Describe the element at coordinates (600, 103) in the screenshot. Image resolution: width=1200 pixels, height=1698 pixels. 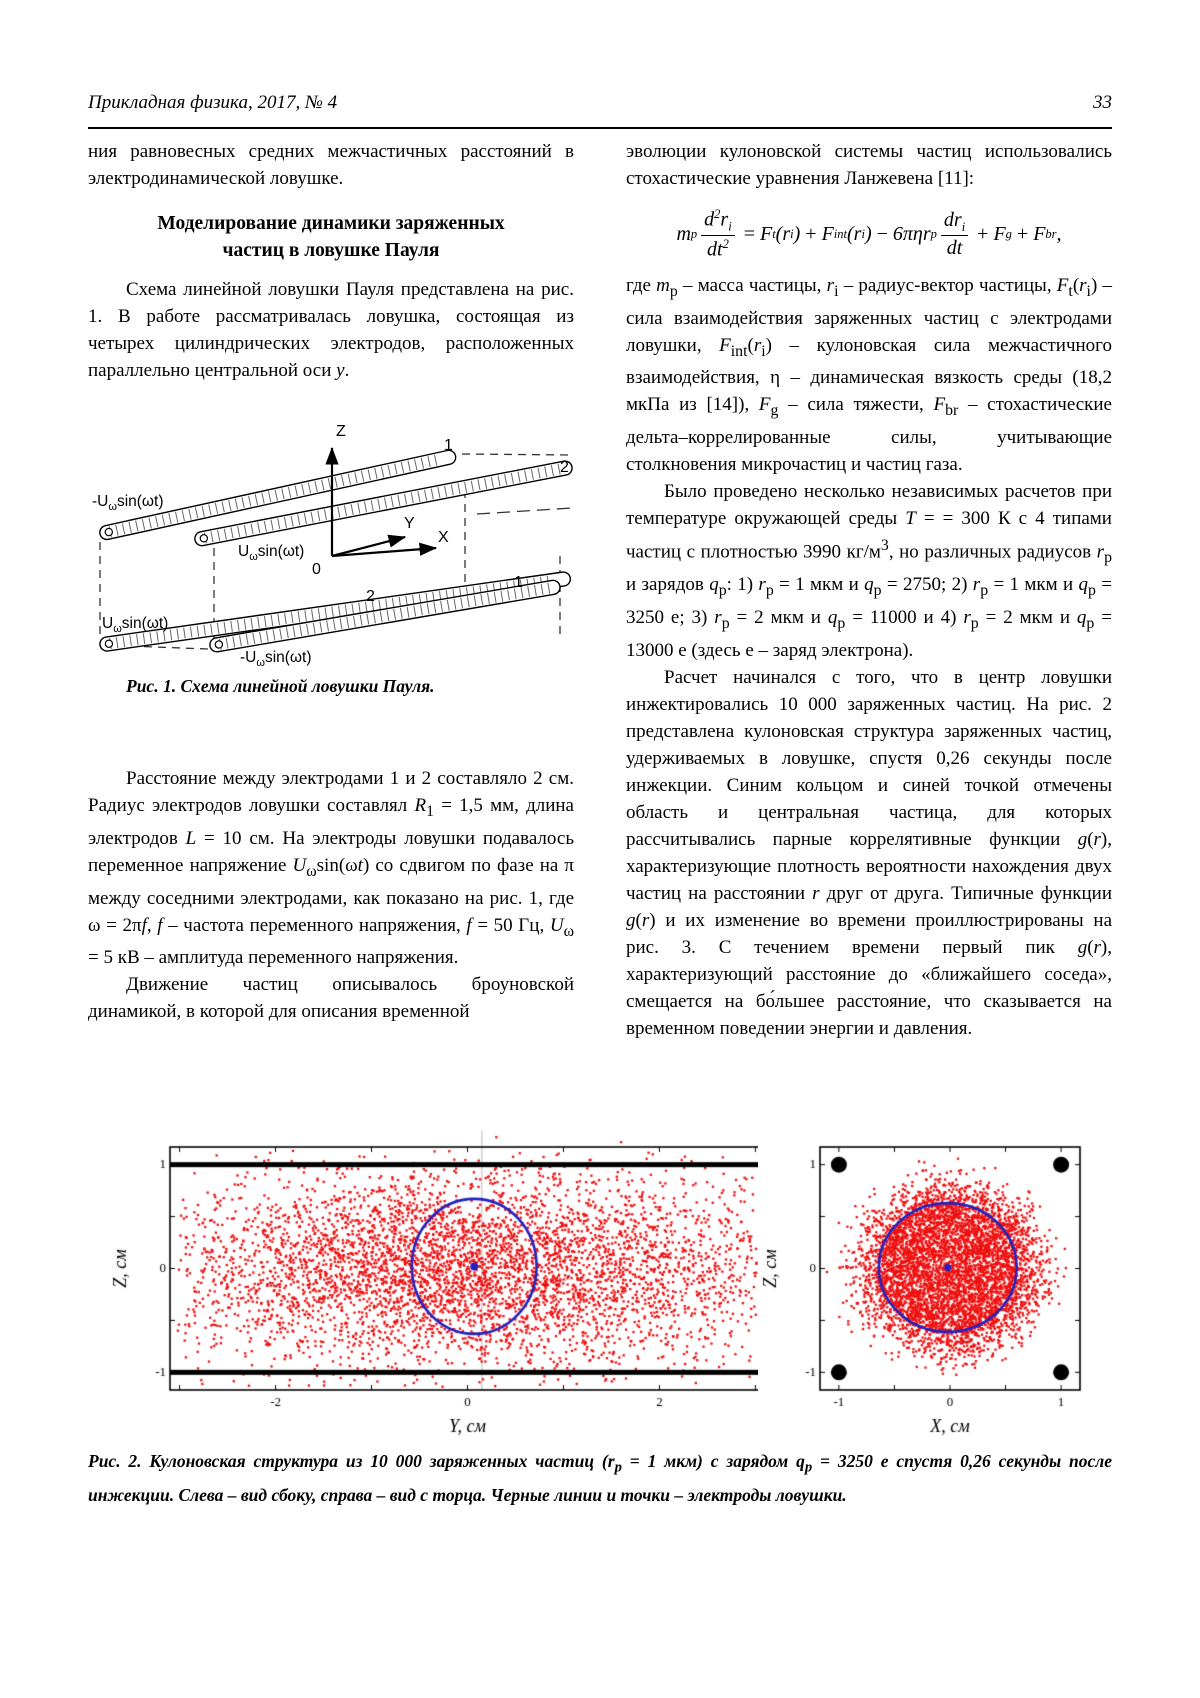
I see `page-header: Прикладная физика, 2017, № 4 33` at that location.